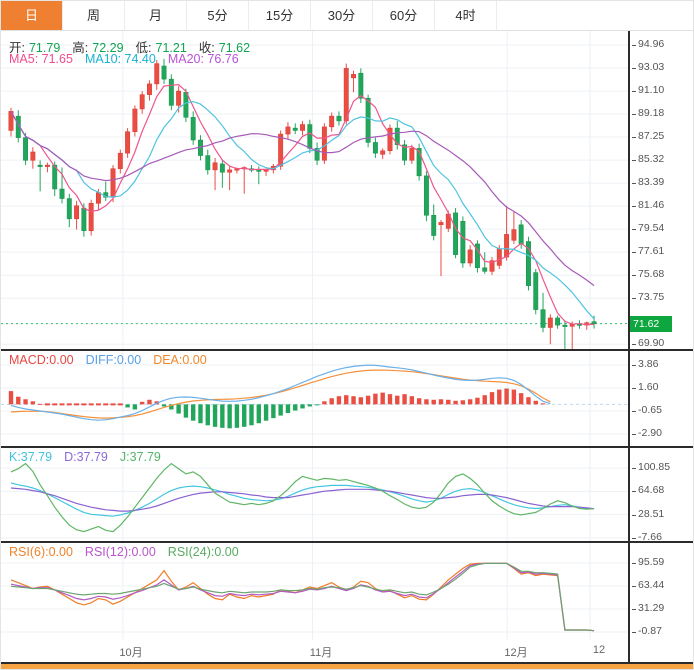 This screenshot has height=670, width=694. I want to click on y-tick-label: 64.68, so click(648, 490).